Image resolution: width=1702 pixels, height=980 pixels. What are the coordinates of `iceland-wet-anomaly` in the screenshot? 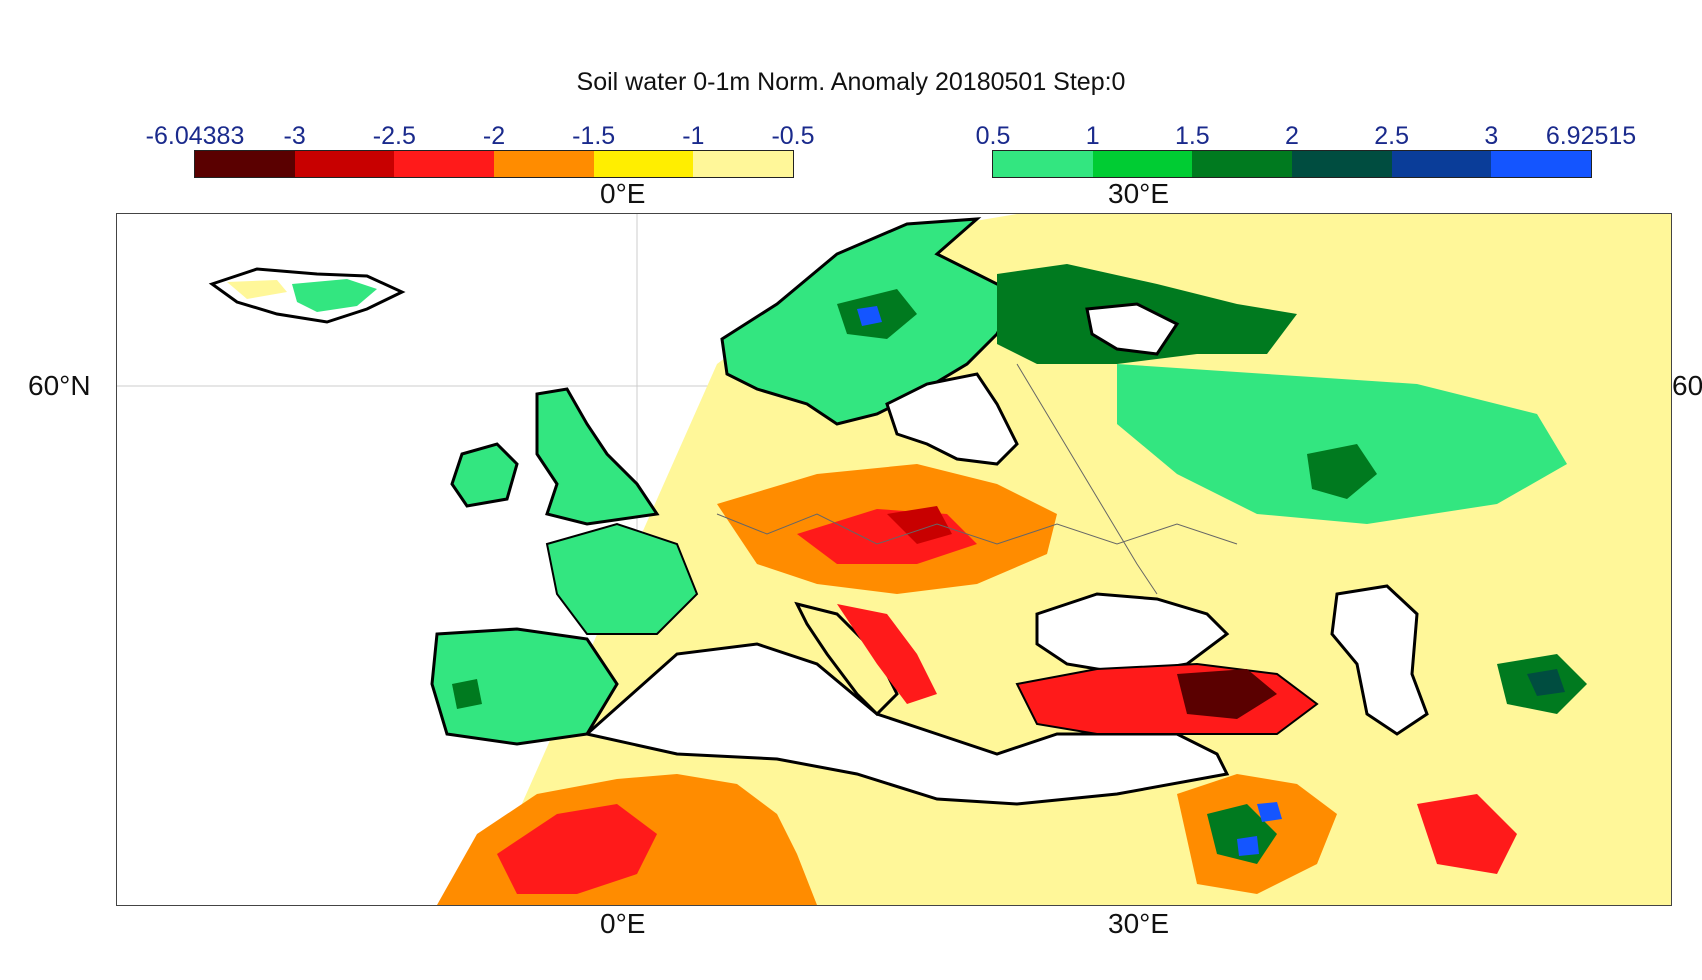 It's located at (334, 295).